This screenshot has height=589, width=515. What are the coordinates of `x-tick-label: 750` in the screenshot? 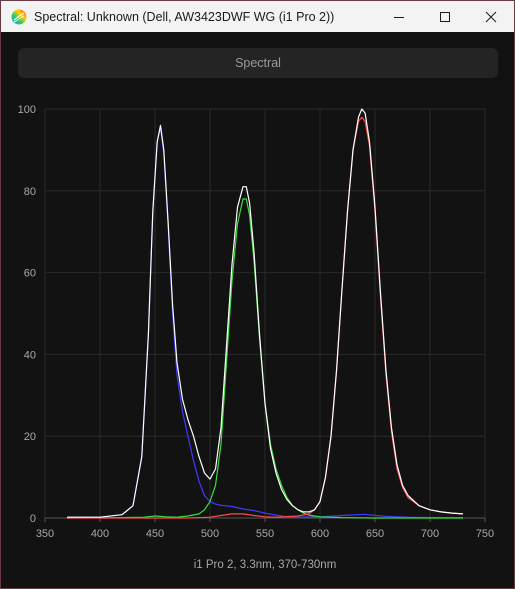 It's located at (485, 534).